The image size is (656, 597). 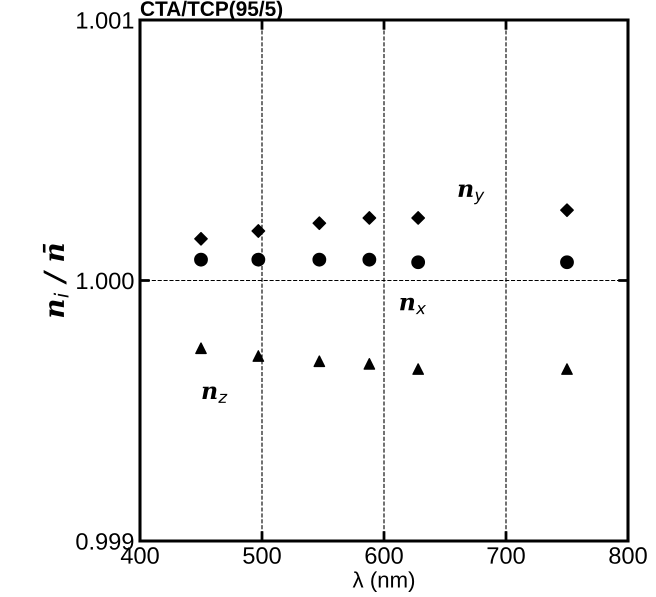 I want to click on x-tick-label: 600, so click(x=384, y=555).